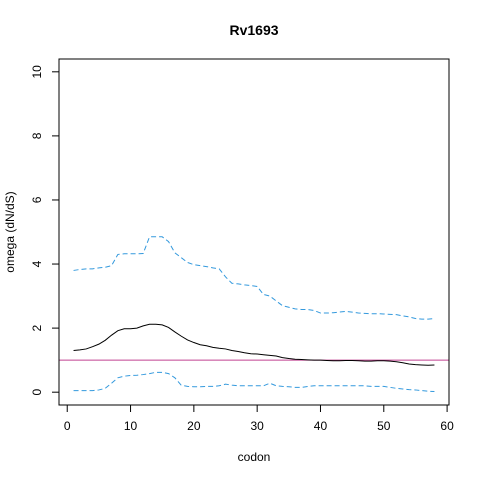  I want to click on x-axis-label: codon, so click(254, 457).